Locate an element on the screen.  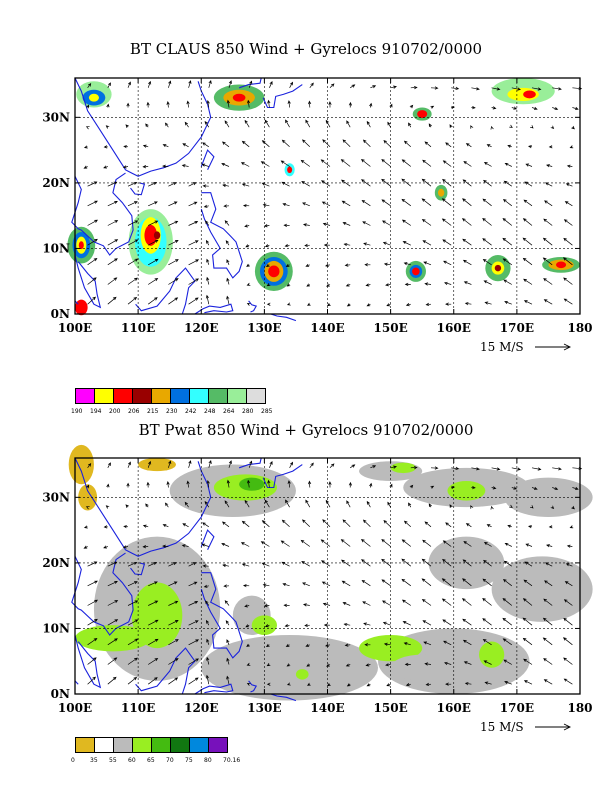
colorbar-label: 35 is located at coordinates (94, 760).